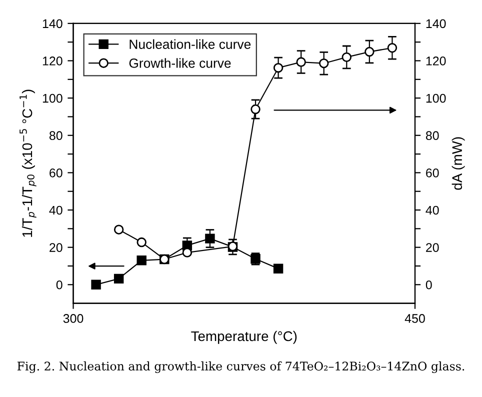  Describe the element at coordinates (52, 23) in the screenshot. I see `y-tick-label: 140` at that location.